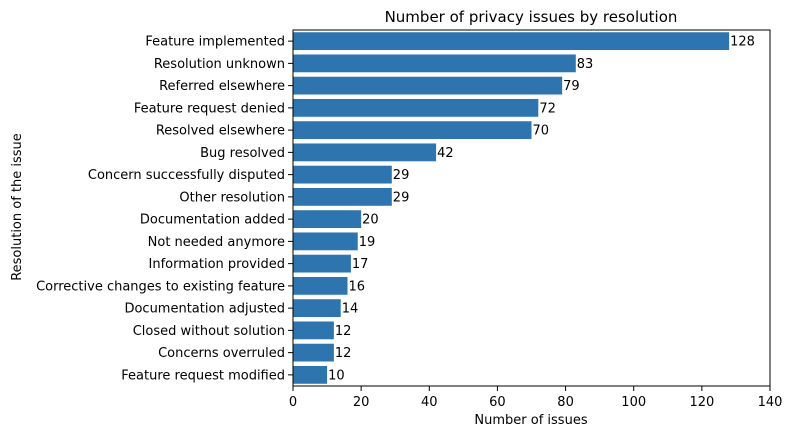  I want to click on data-label: 128, so click(742, 42).